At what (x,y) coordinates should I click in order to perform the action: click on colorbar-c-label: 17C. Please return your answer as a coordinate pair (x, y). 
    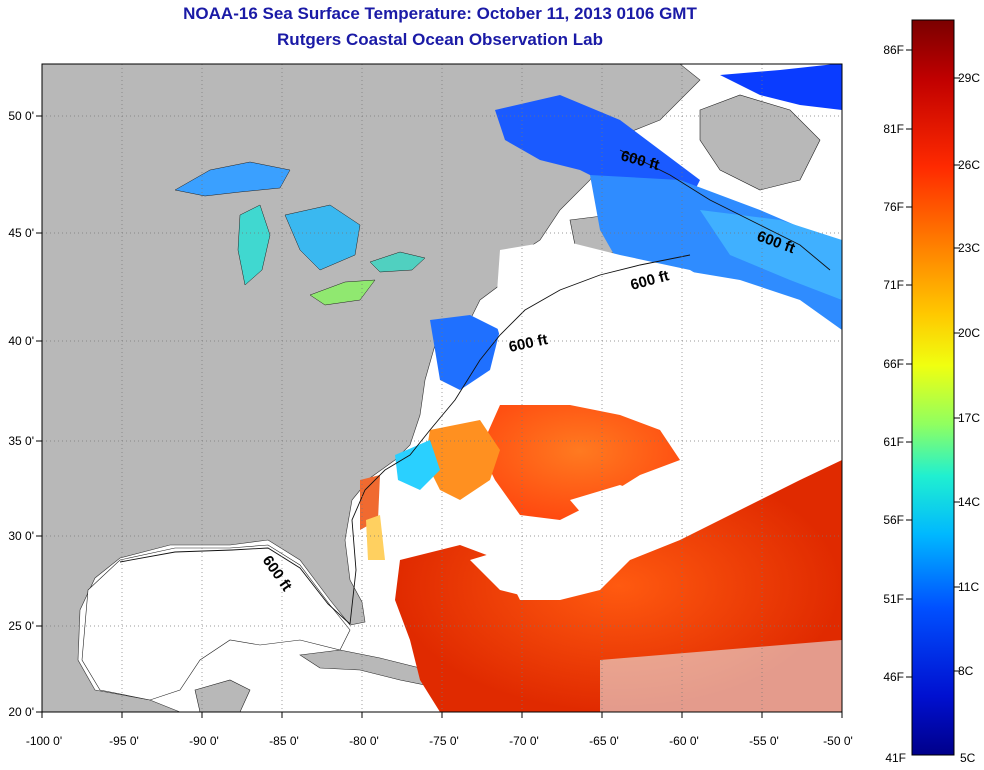
    Looking at the image, I should click on (969, 418).